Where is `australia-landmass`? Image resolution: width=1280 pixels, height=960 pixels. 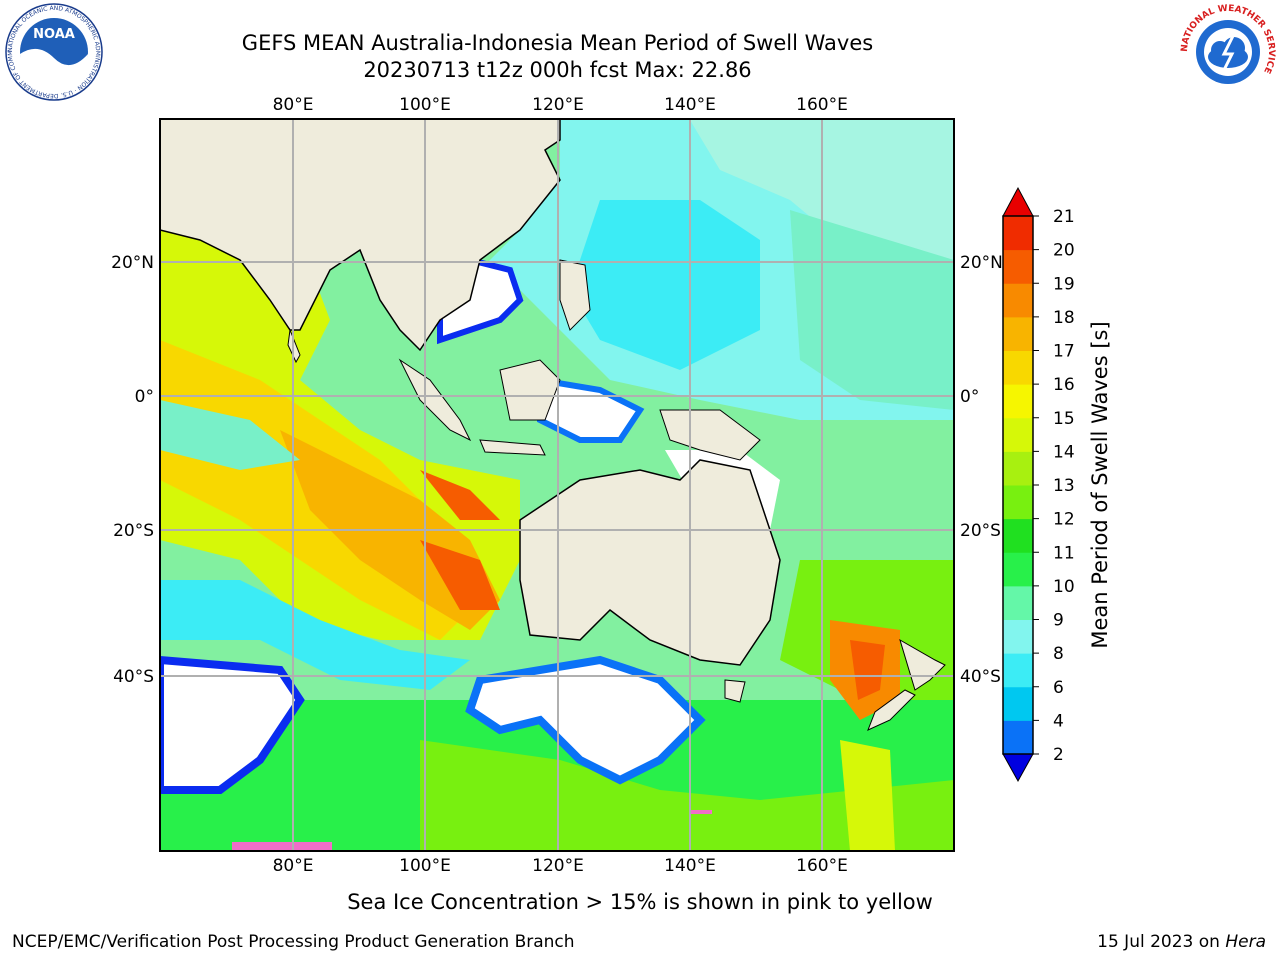 australia-landmass is located at coordinates (650, 562).